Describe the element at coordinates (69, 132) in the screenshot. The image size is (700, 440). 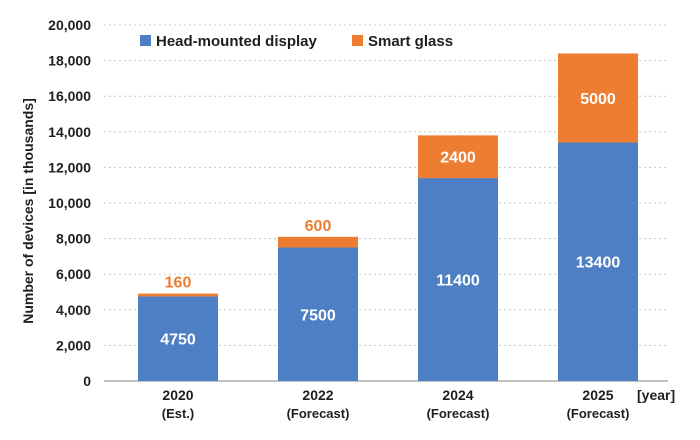
I see `y-tick-label: 14,000` at that location.